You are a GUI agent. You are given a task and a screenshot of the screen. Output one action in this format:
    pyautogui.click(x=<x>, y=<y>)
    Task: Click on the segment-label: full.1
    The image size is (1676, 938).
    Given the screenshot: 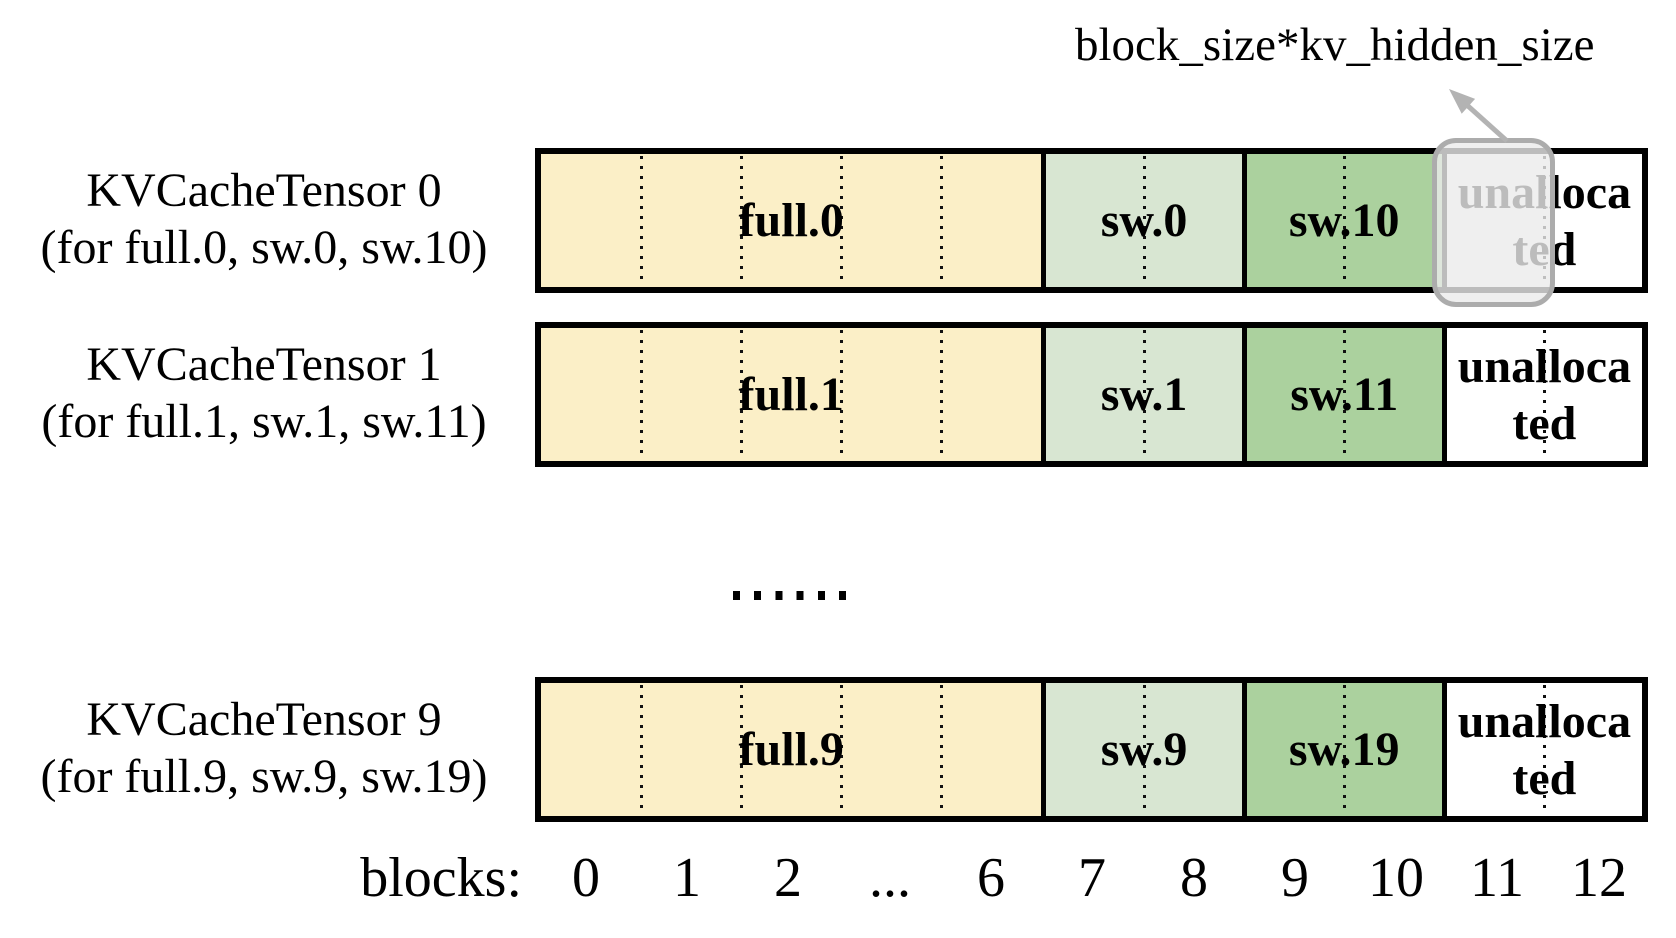 What is the action you would take?
    pyautogui.click(x=791, y=394)
    